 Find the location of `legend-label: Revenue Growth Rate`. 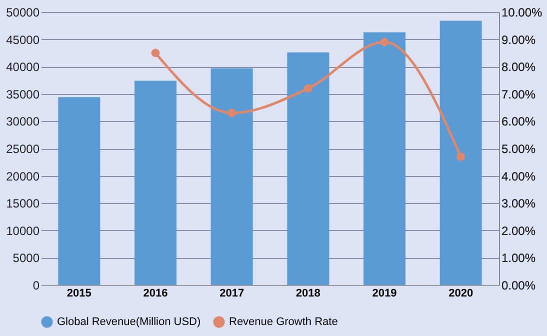

legend-label: Revenue Growth Rate is located at coordinates (283, 322).